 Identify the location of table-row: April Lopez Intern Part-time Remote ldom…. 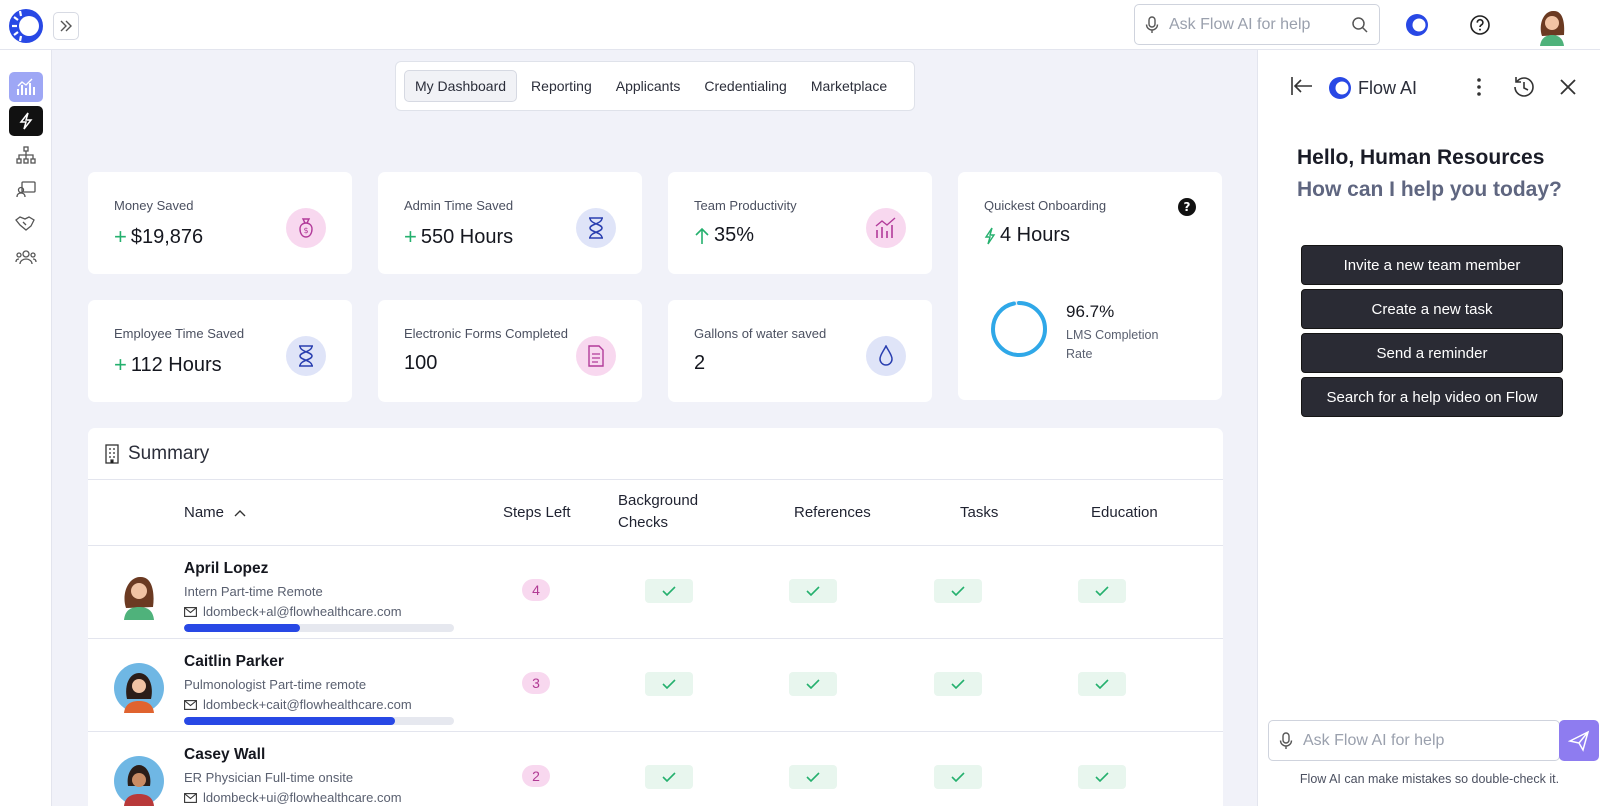
(655, 592).